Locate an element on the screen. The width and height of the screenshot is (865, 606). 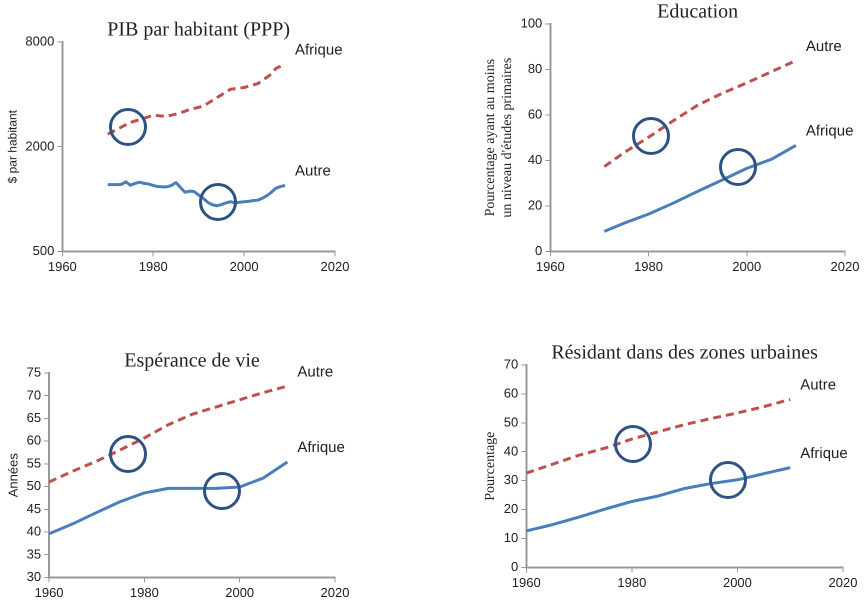
y-axis-title: Pourcentage is located at coordinates (490, 466).